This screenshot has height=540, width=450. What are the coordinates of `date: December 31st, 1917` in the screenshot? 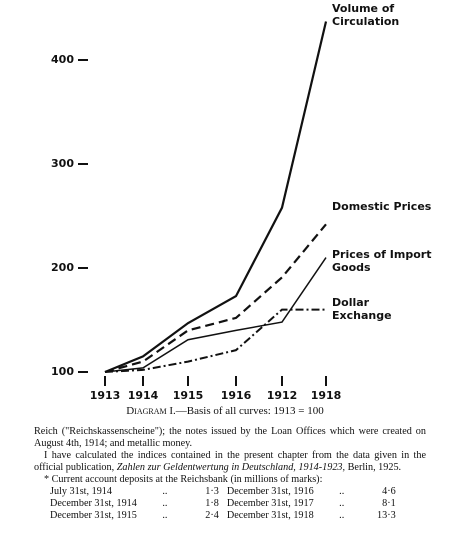 It's located at (270, 503).